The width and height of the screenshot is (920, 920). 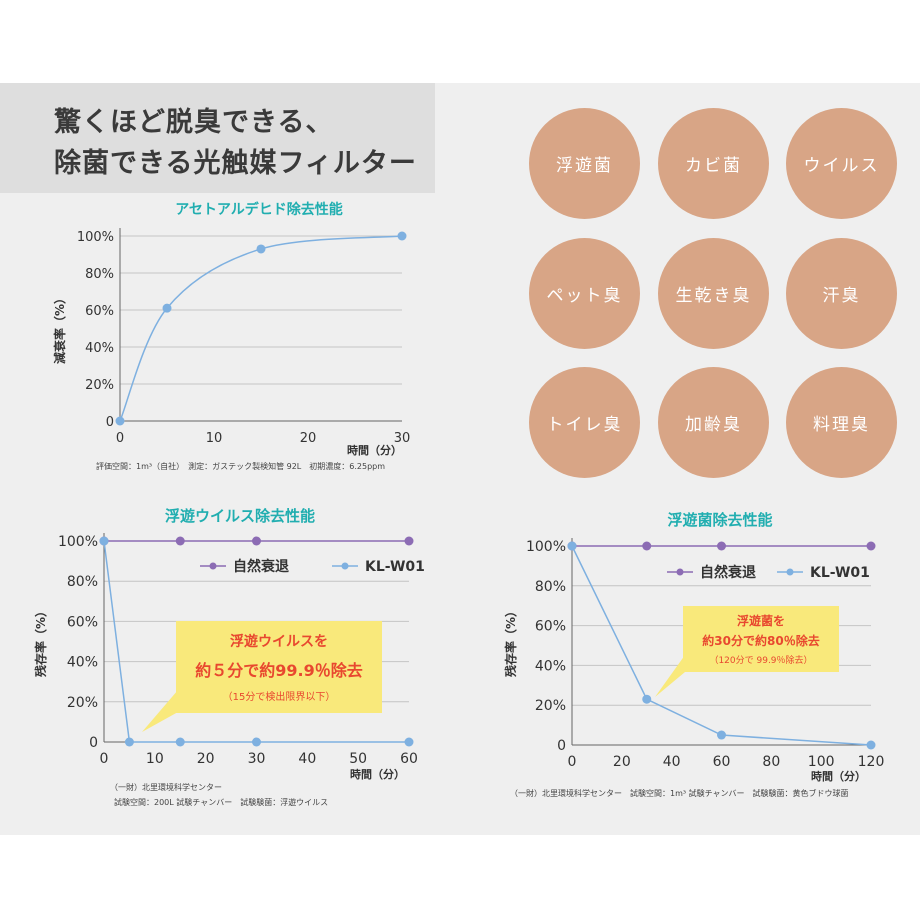 I want to click on chart2-callout-line1: 浮遊ウイルスを, so click(x=279, y=642).